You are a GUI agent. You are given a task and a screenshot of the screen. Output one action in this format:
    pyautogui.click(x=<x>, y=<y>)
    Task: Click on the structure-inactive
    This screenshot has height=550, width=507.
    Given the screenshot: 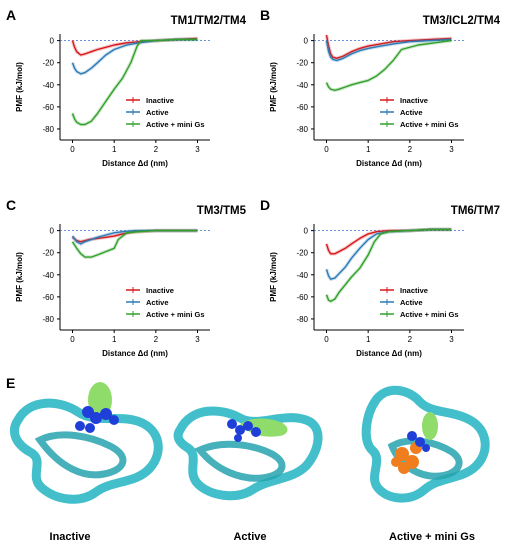 What is the action you would take?
    pyautogui.click(x=86, y=443)
    